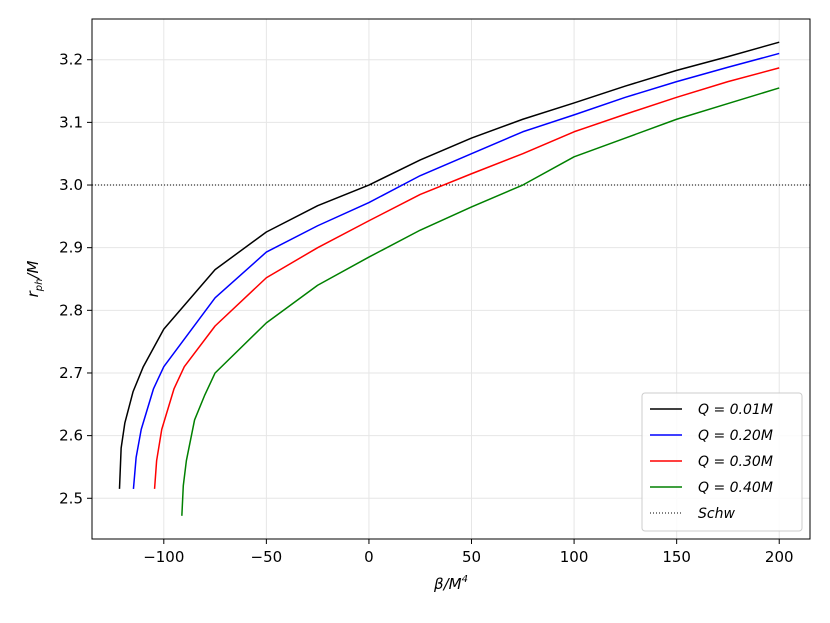  What do you see at coordinates (71, 498) in the screenshot?
I see `y-tick-label: 2.5` at bounding box center [71, 498].